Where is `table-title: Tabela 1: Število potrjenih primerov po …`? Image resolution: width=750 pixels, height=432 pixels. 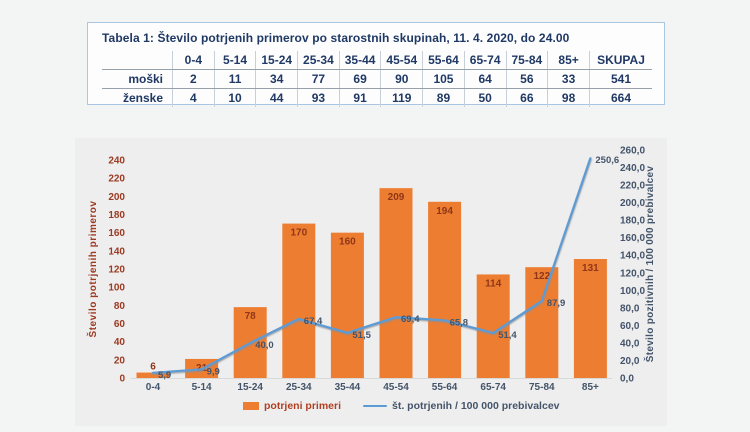
table-title: Tabela 1: Število potrjenih primerov po … is located at coordinates (336, 38).